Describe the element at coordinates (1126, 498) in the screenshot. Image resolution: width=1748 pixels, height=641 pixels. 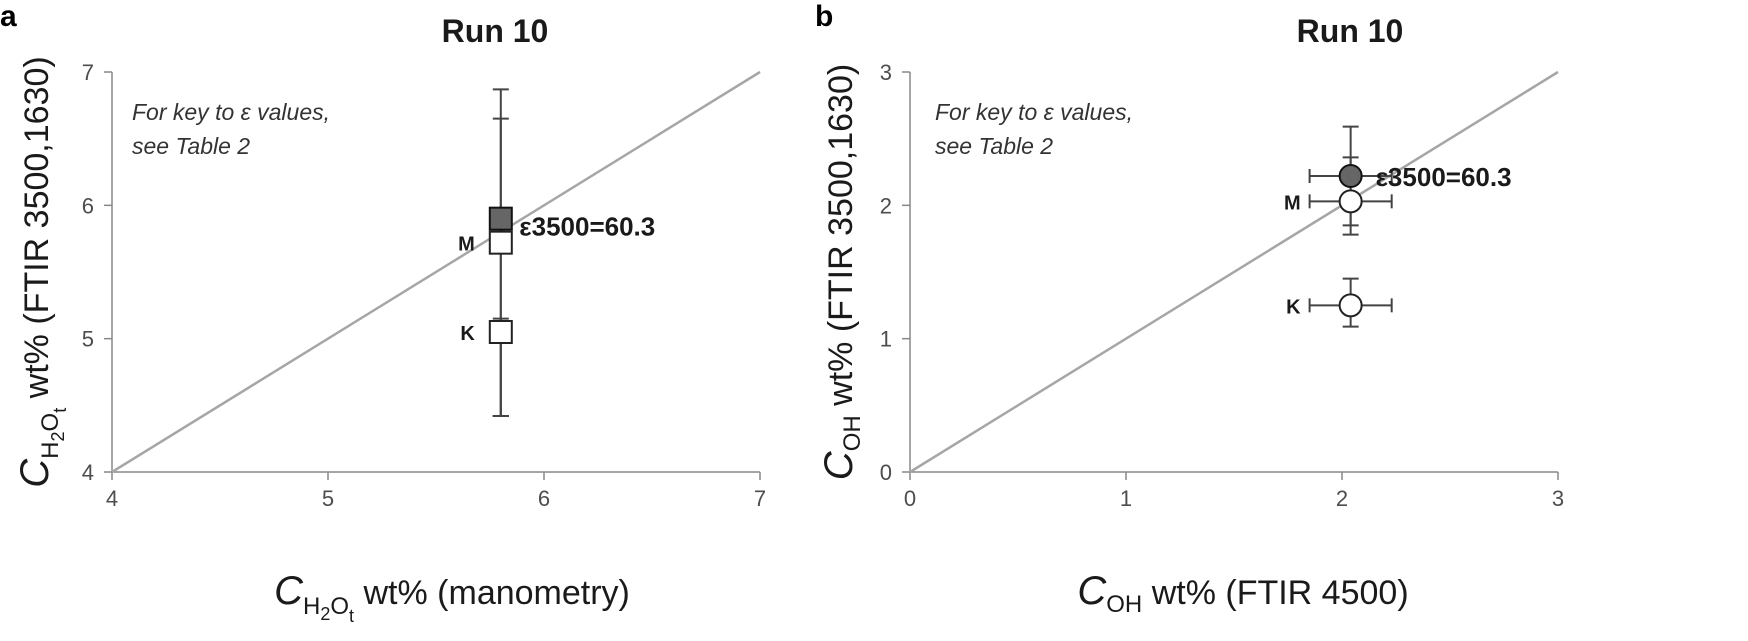
I see `x-tick-label: 1` at that location.